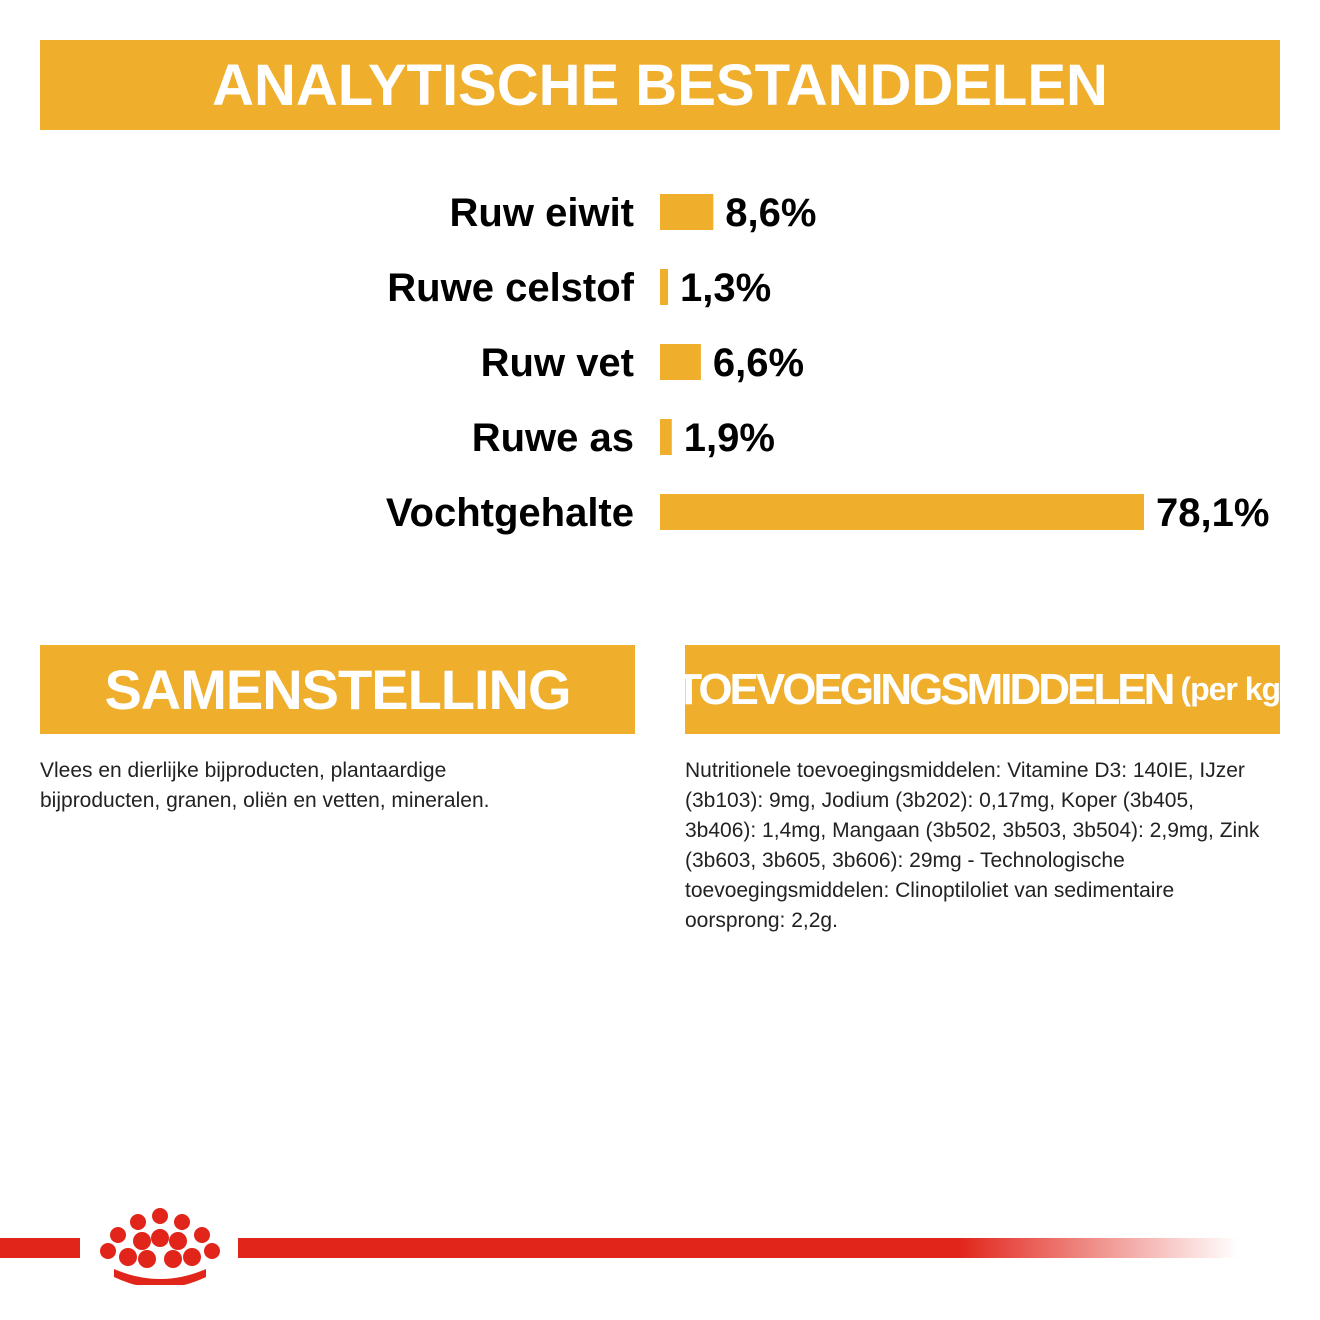  What do you see at coordinates (758, 363) in the screenshot?
I see `value-label: 6,6%` at bounding box center [758, 363].